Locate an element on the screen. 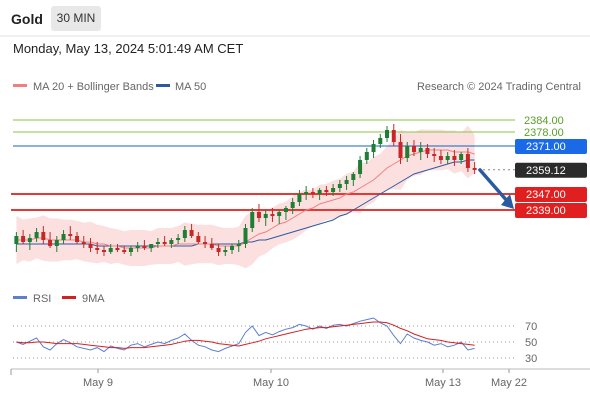  level-label-2339.00: 2339.00 is located at coordinates (546, 211).